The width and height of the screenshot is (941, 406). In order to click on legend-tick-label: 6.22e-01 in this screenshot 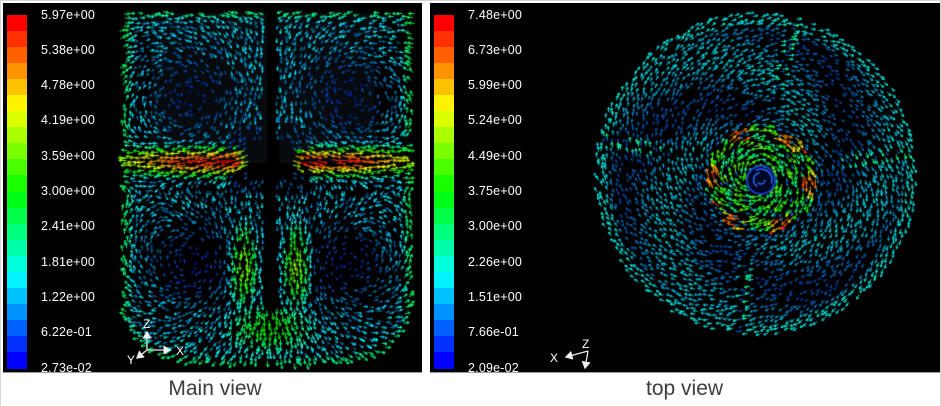, I will do `click(66, 332)`.